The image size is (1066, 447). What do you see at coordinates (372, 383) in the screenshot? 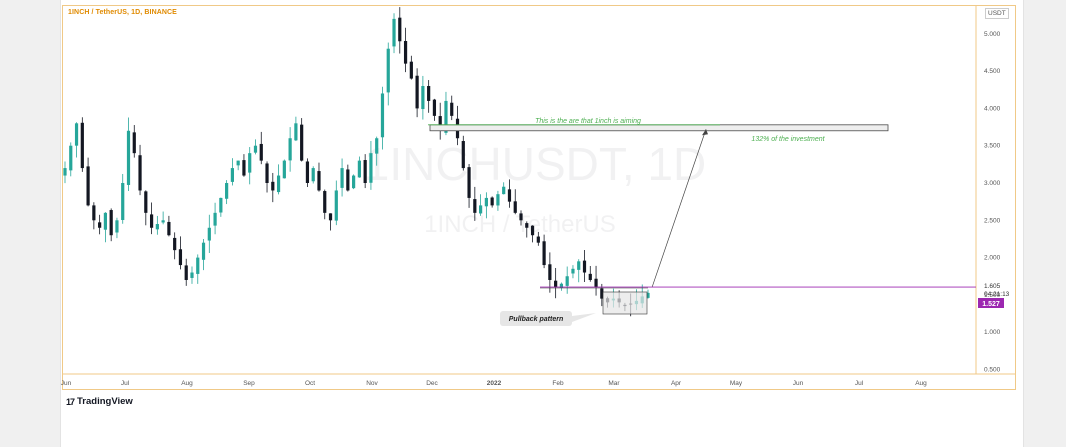
I see `x-tick-label: Nov` at bounding box center [372, 383].